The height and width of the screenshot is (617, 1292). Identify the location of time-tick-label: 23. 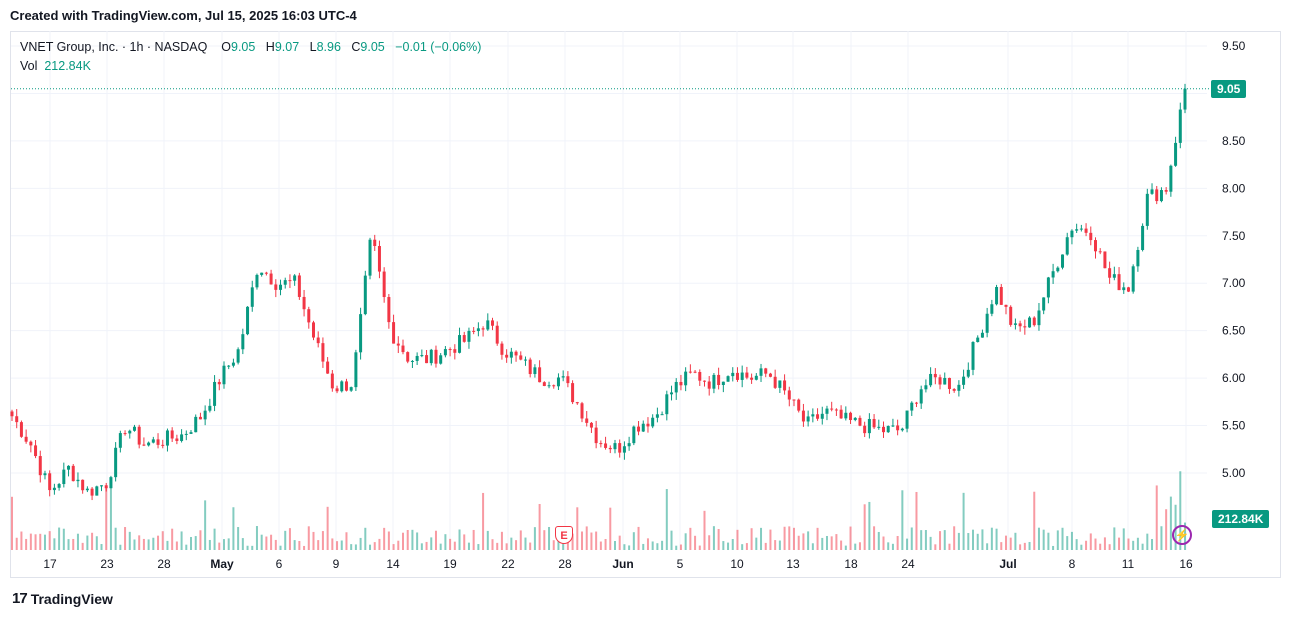
(107, 564).